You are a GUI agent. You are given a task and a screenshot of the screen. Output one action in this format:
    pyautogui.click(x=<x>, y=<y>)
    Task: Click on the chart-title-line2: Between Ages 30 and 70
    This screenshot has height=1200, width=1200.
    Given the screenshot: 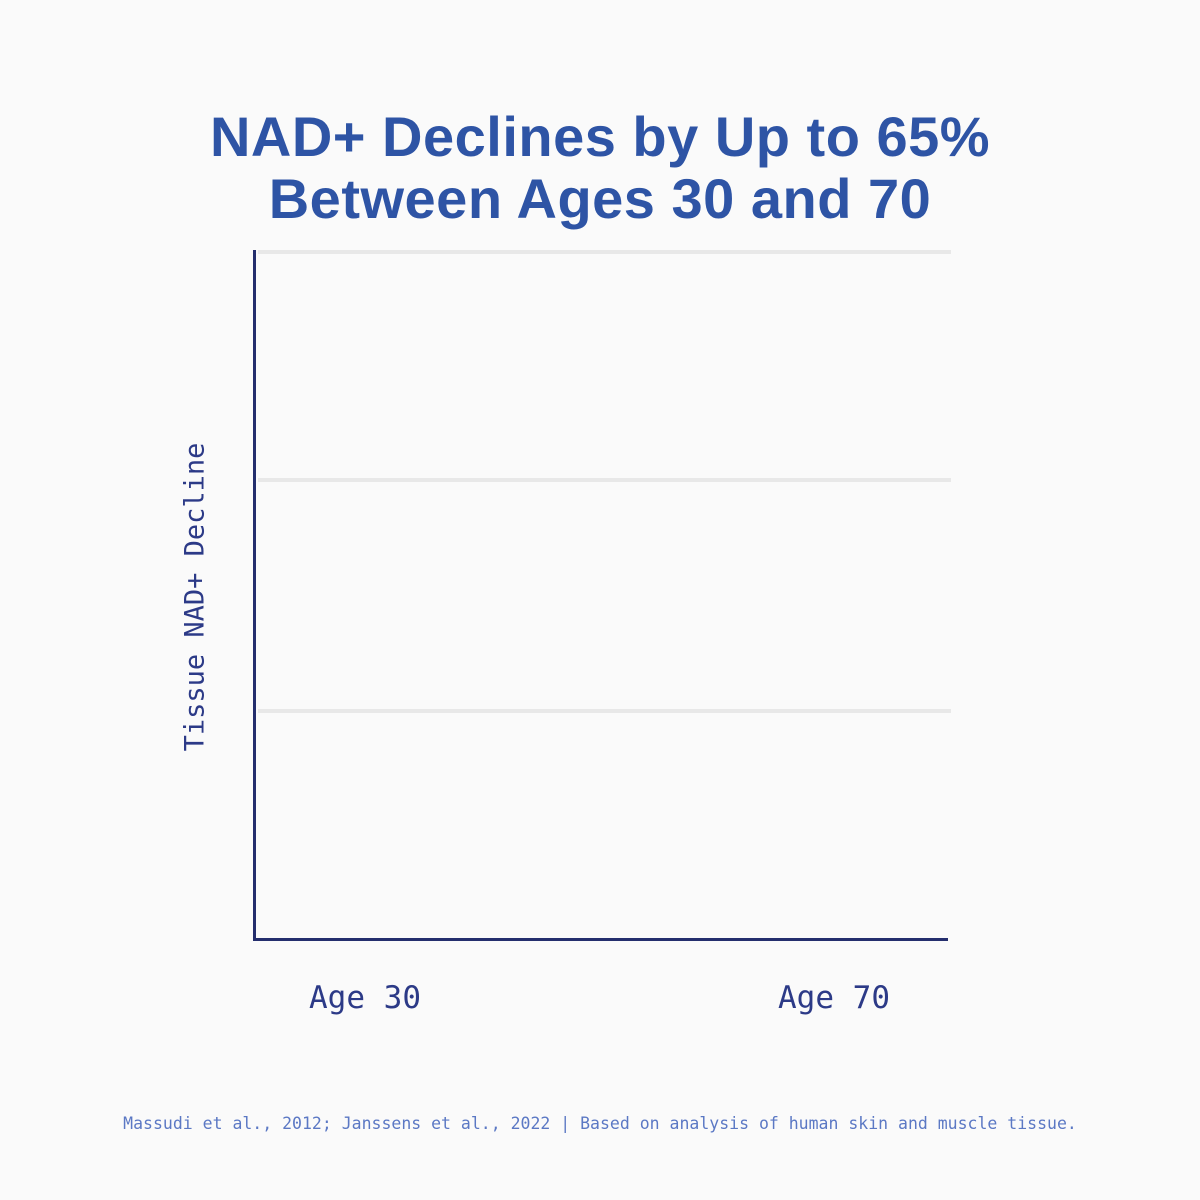 What is the action you would take?
    pyautogui.click(x=600, y=198)
    